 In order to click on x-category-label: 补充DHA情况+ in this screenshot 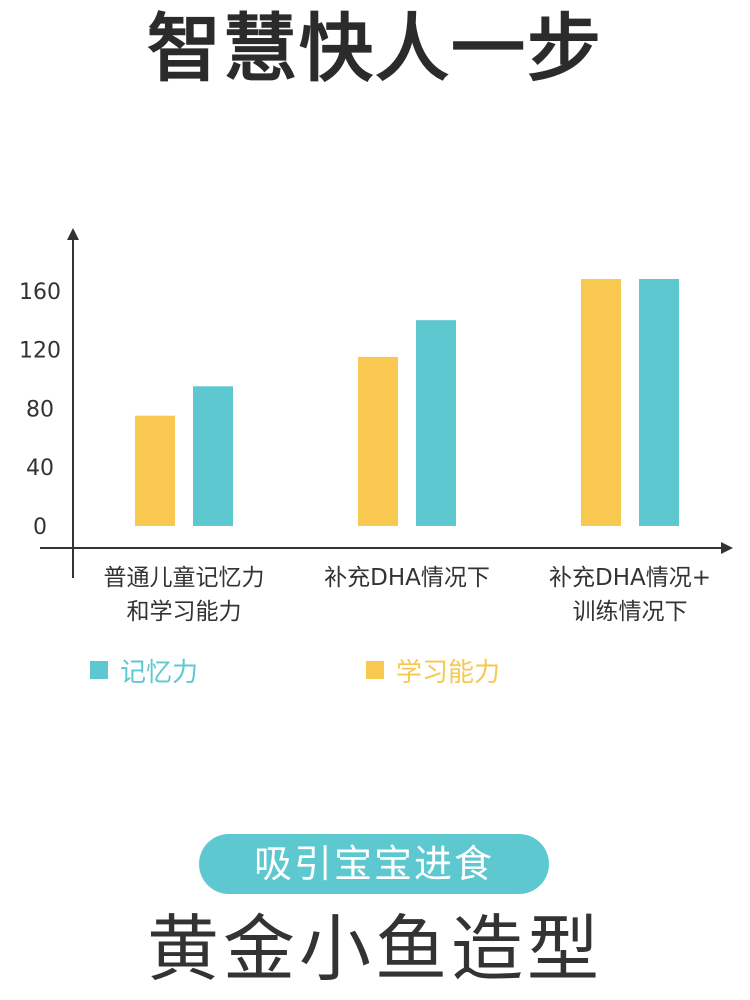, I will do `click(630, 578)`.